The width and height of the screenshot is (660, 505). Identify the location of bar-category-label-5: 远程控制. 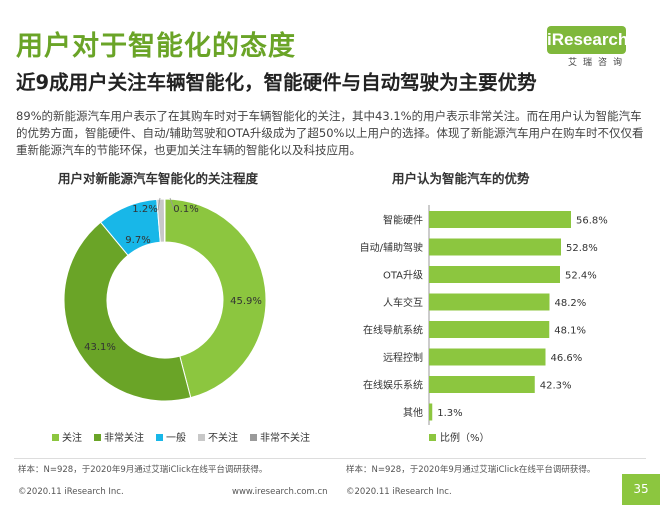
(403, 357).